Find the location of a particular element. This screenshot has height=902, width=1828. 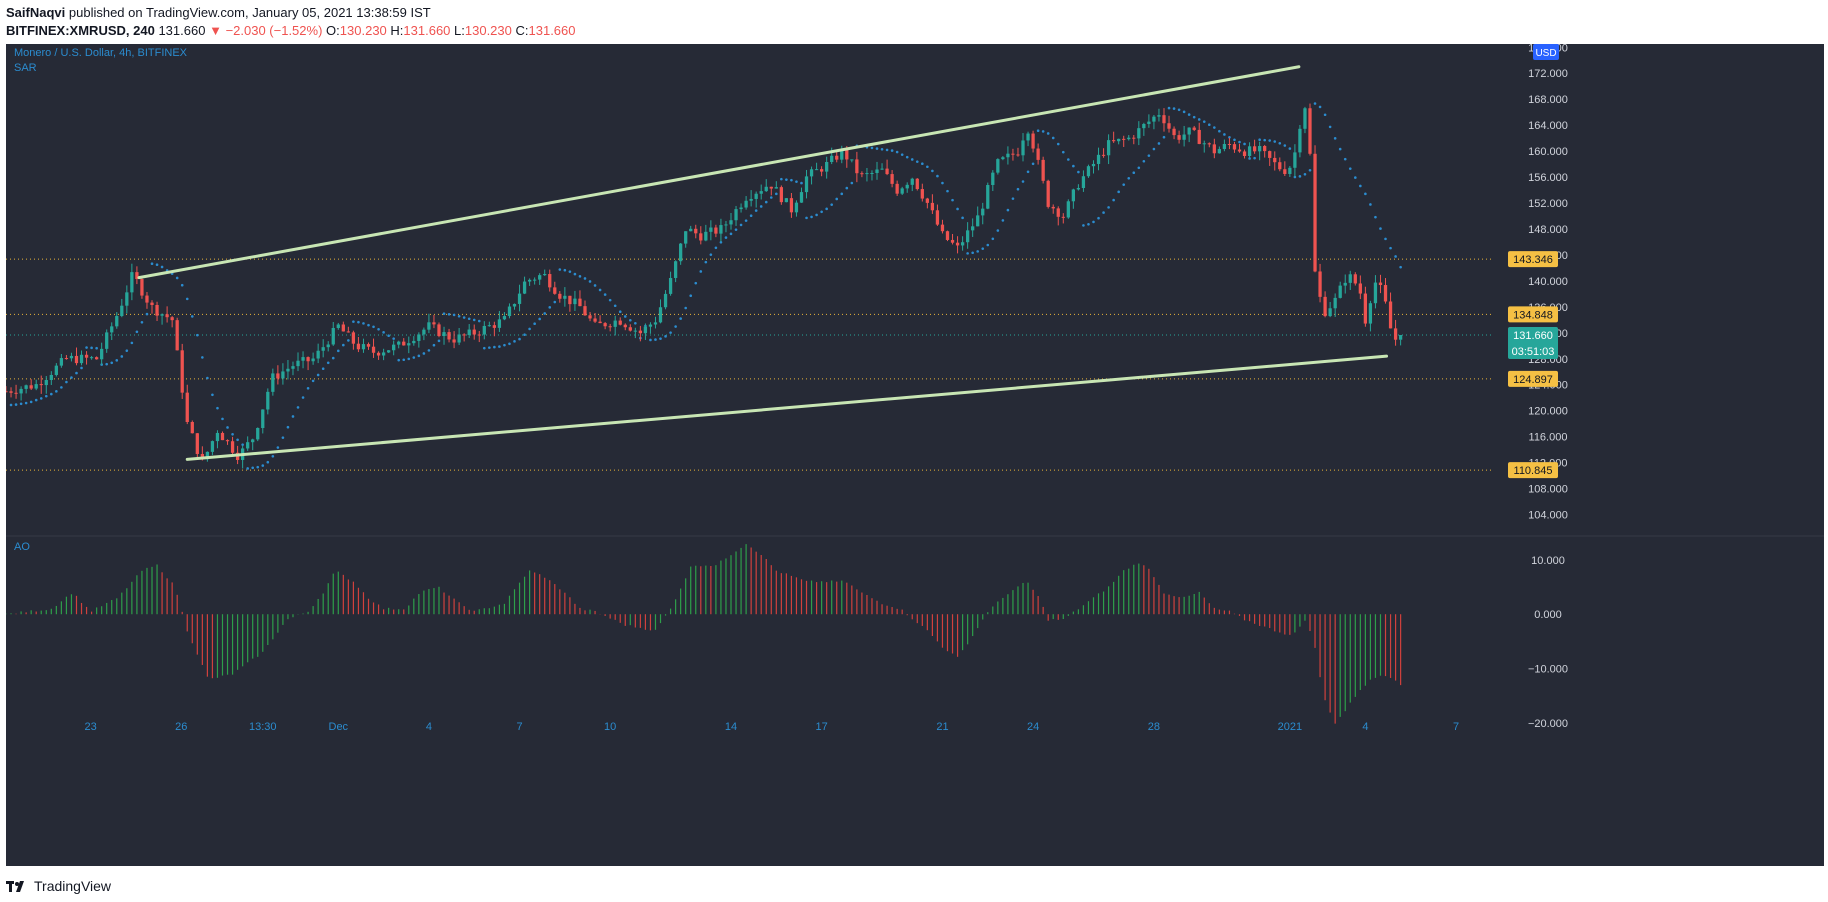

footer-brand: TradingView is located at coordinates (73, 886).